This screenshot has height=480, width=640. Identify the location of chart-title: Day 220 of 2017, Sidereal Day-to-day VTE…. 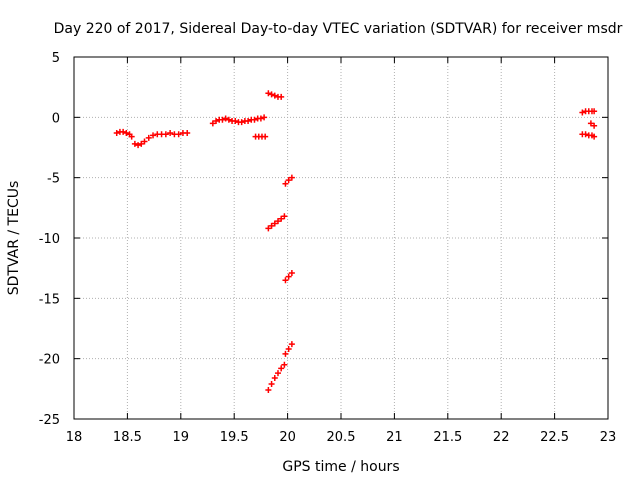
(338, 29).